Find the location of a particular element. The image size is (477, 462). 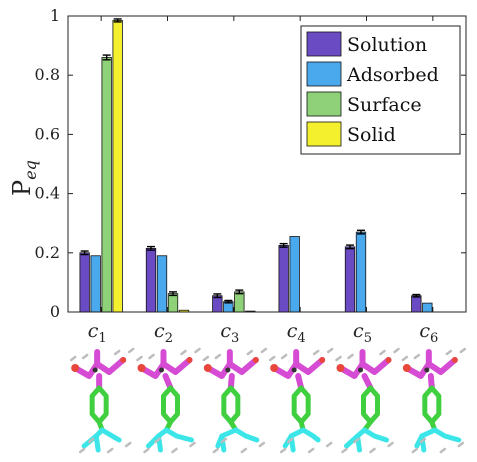

x-tick-label: c3 is located at coordinates (229, 333).